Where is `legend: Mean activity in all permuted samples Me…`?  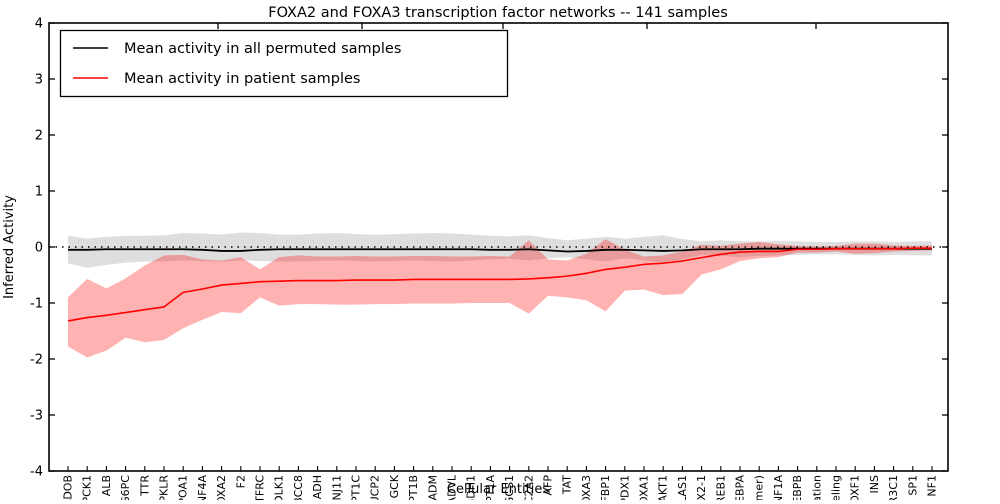 legend: Mean activity in all permuted samples Me… is located at coordinates (284, 63).